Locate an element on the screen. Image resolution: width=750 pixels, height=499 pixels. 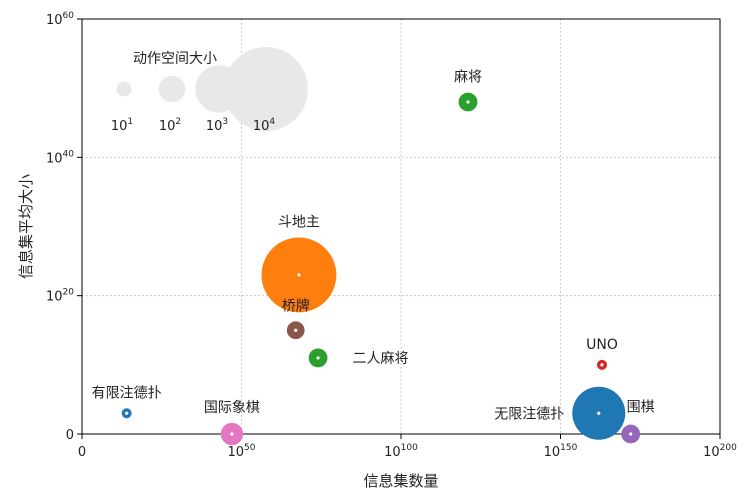
point-label: 二人麻将 is located at coordinates (380, 359).